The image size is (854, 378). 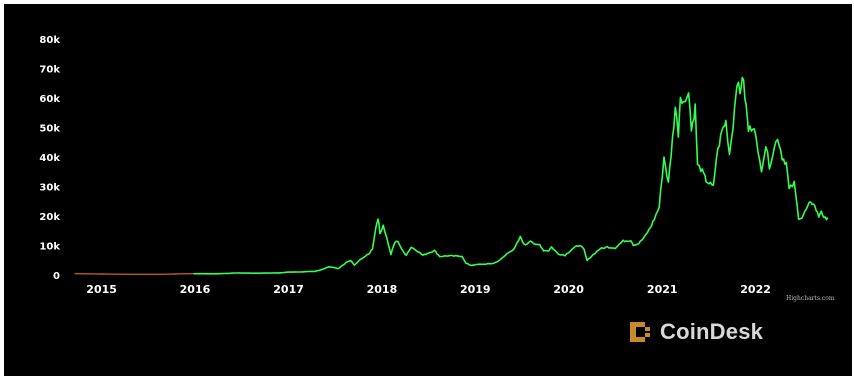 What do you see at coordinates (428, 289) in the screenshot?
I see `x-axis: 2015 2016 2017 2018 2019 2020 2021 2022` at bounding box center [428, 289].